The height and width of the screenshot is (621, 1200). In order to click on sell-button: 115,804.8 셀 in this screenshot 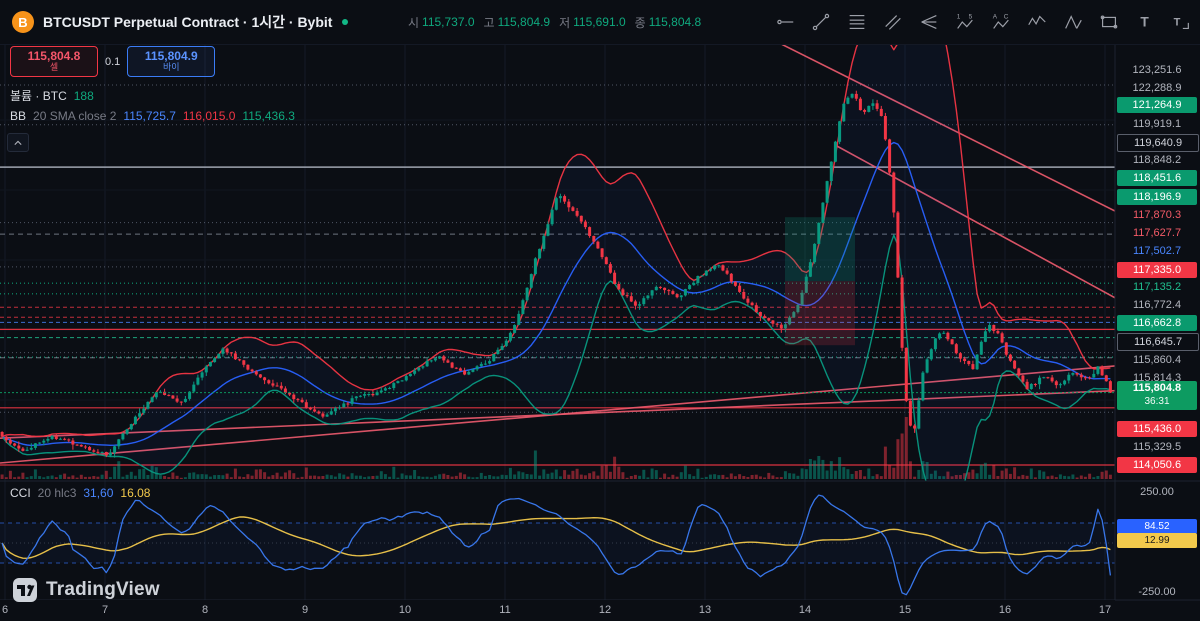, I will do `click(54, 61)`.